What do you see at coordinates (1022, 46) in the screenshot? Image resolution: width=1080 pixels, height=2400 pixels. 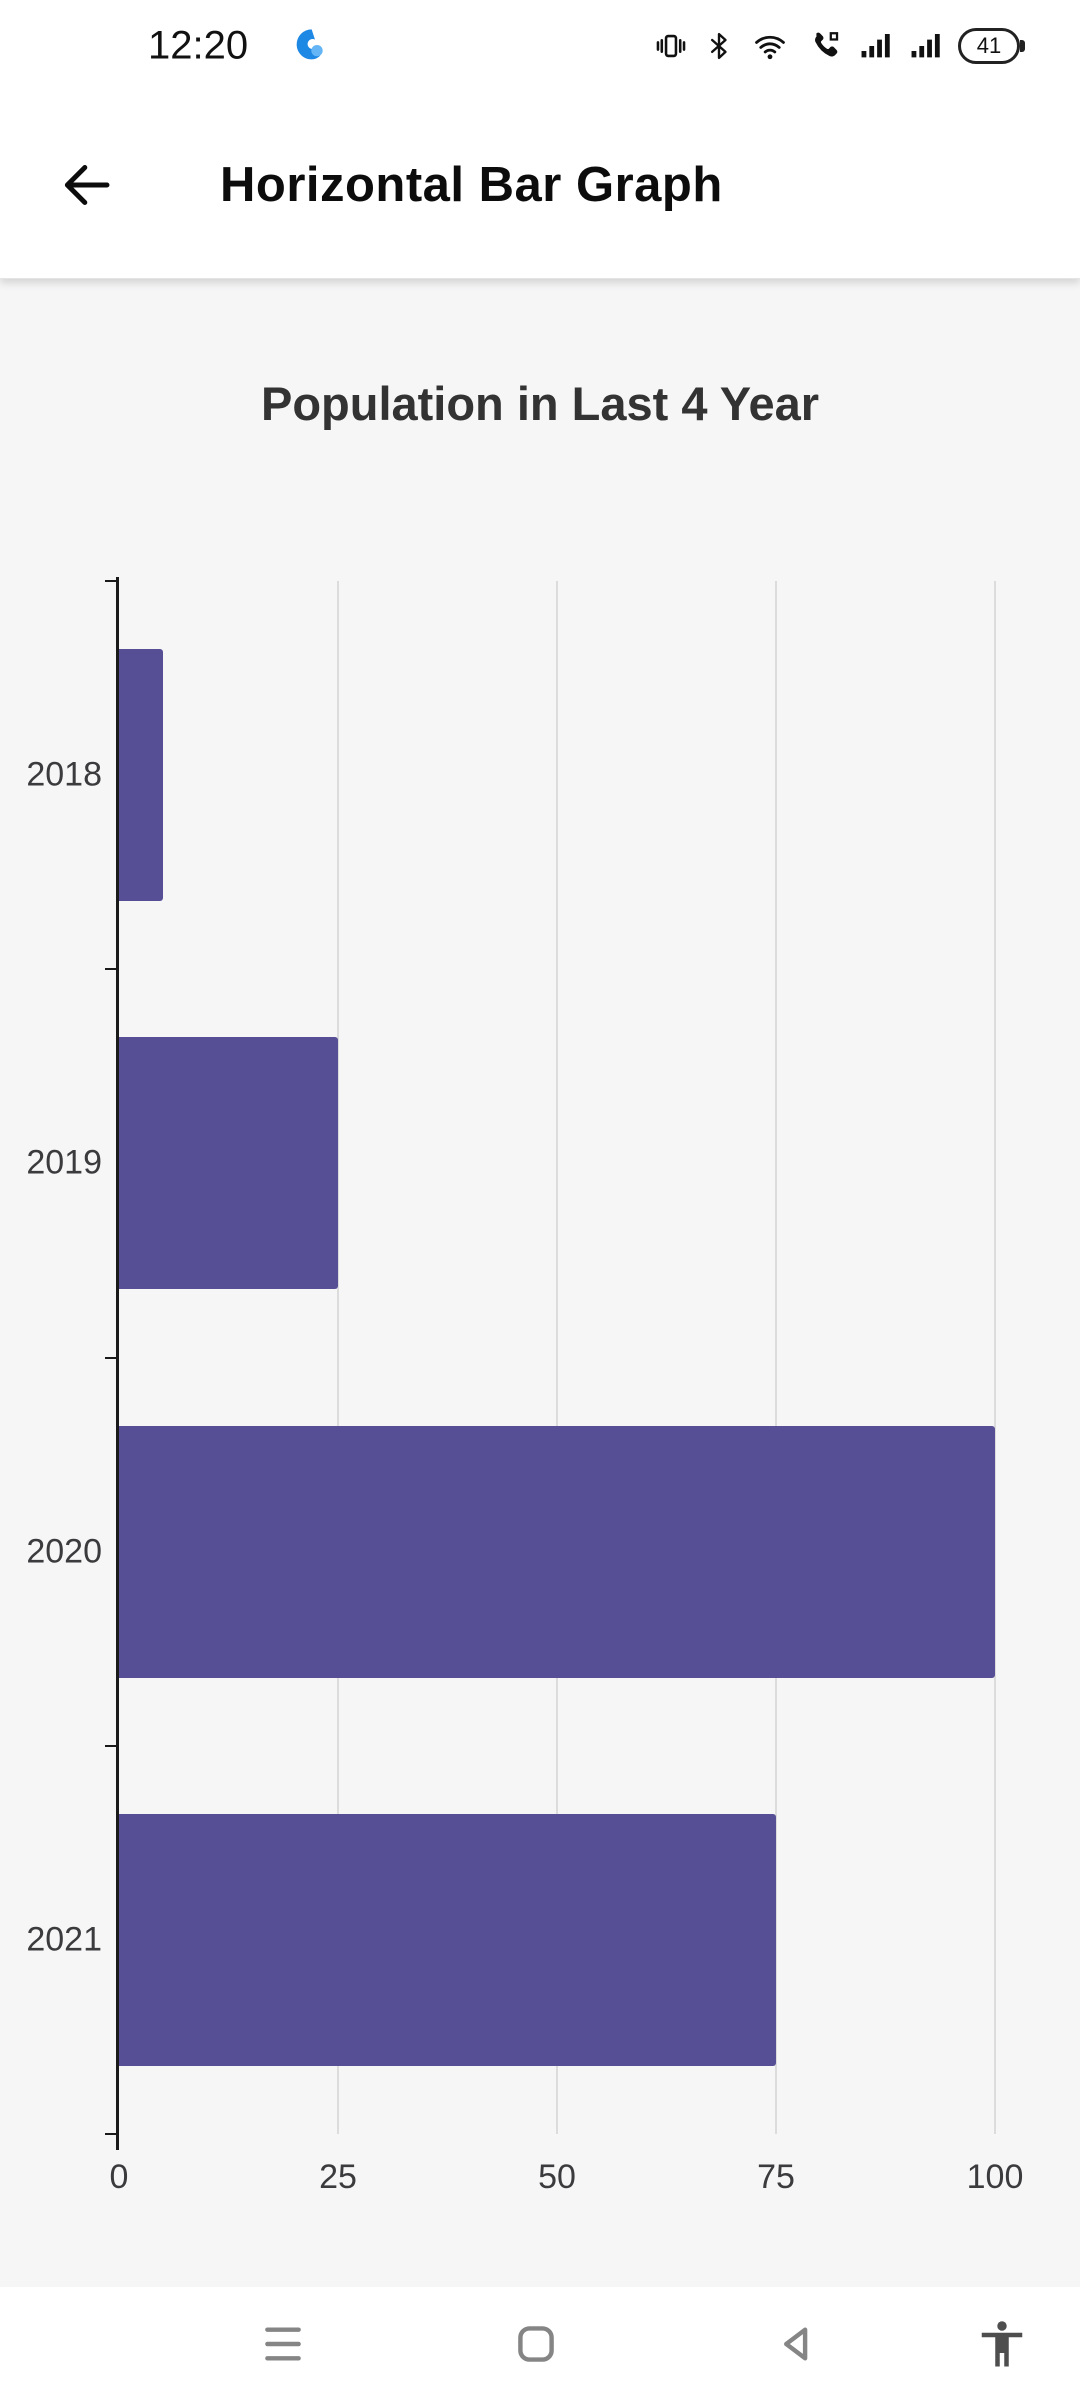 I see `battery-nub` at bounding box center [1022, 46].